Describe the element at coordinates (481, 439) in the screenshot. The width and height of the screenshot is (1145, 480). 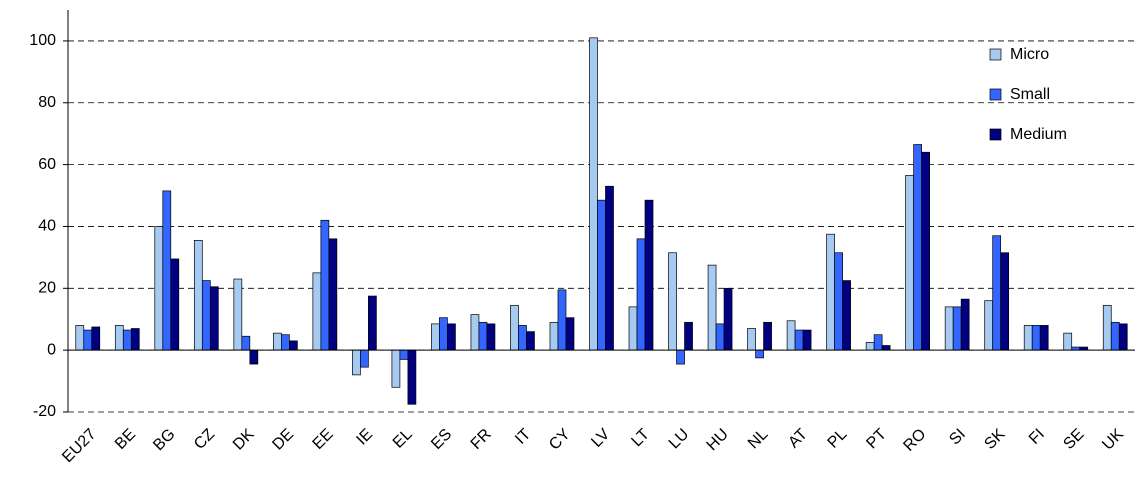
I see `x-tick-label: FR` at that location.